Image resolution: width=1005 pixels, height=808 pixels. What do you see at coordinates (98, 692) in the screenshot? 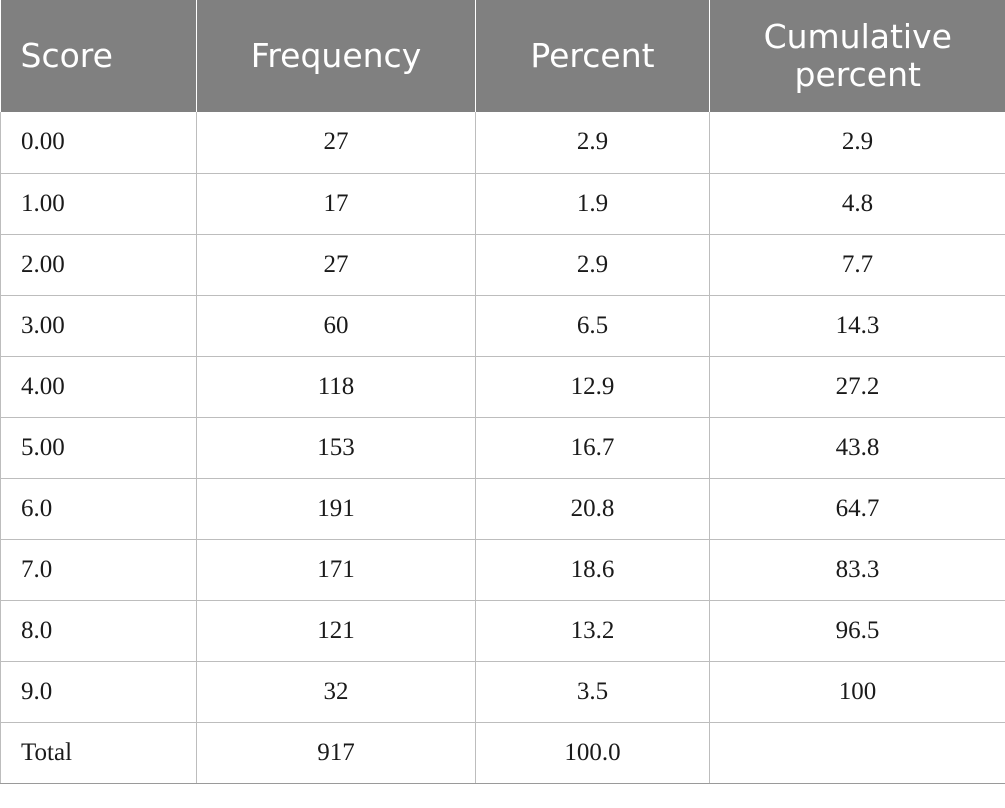
I see `cell-score: 9.0` at bounding box center [98, 692].